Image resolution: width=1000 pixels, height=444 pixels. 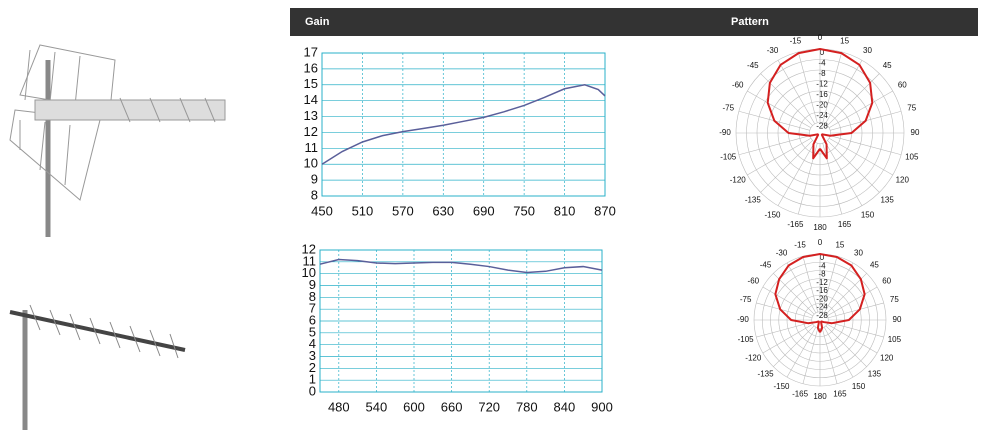 I want to click on theta-tick-label: 105, so click(x=912, y=157).